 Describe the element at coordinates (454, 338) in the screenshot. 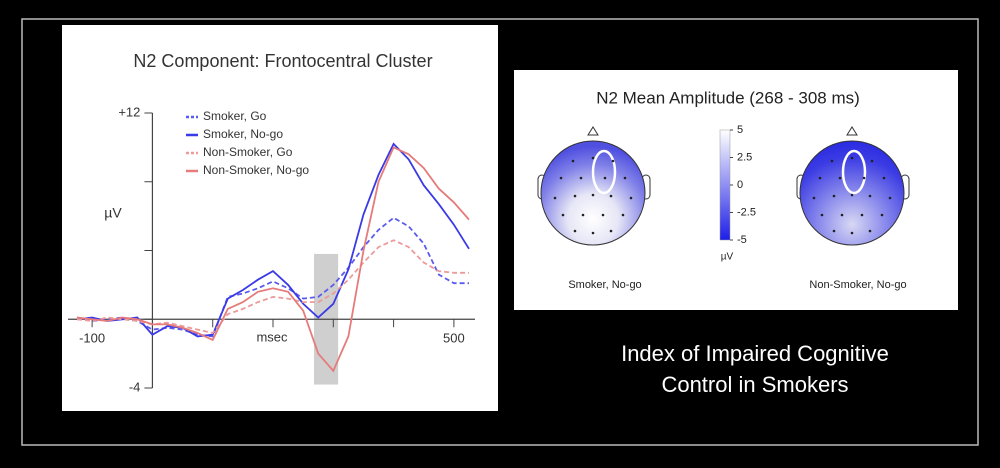

I see `x-tick-label: 500` at that location.